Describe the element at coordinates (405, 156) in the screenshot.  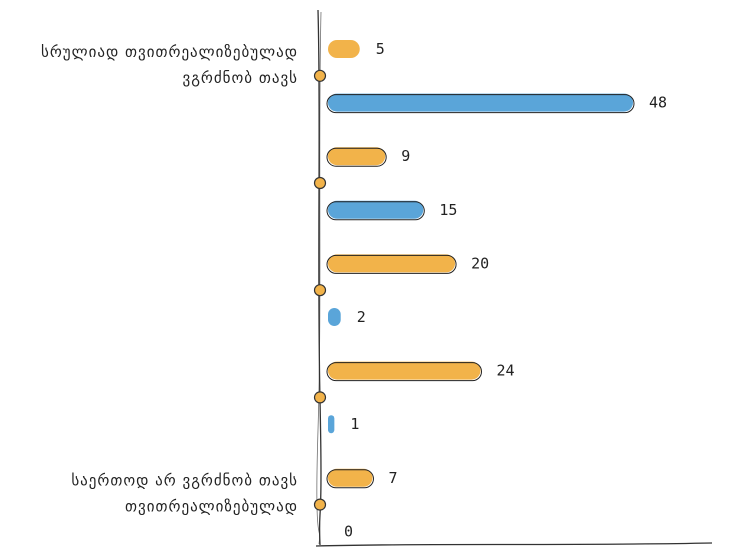
I see `bar-value-label: 9` at that location.